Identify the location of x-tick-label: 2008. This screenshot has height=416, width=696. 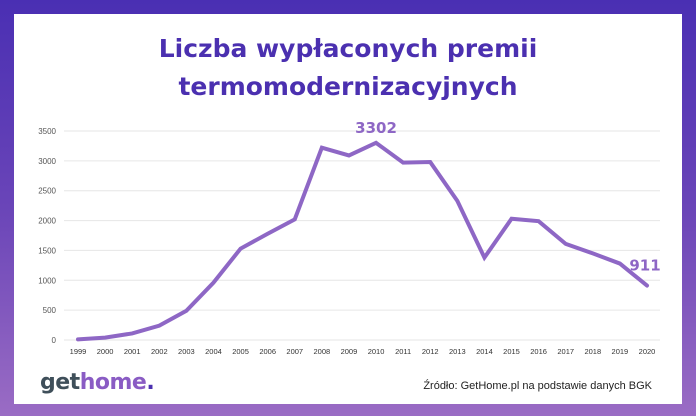
(322, 351).